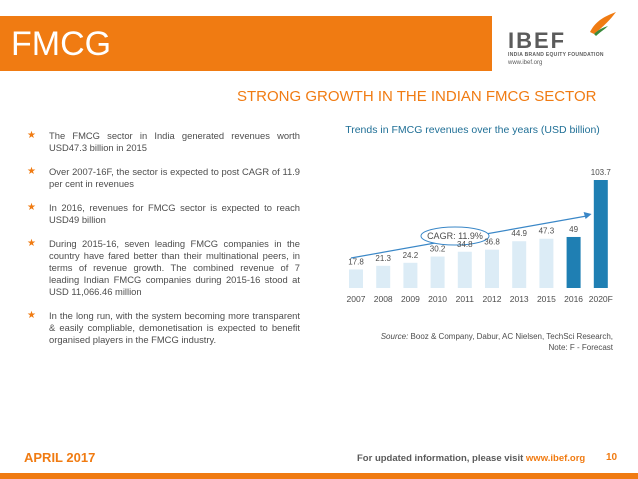  I want to click on title-bar: FMCG, so click(246, 43).